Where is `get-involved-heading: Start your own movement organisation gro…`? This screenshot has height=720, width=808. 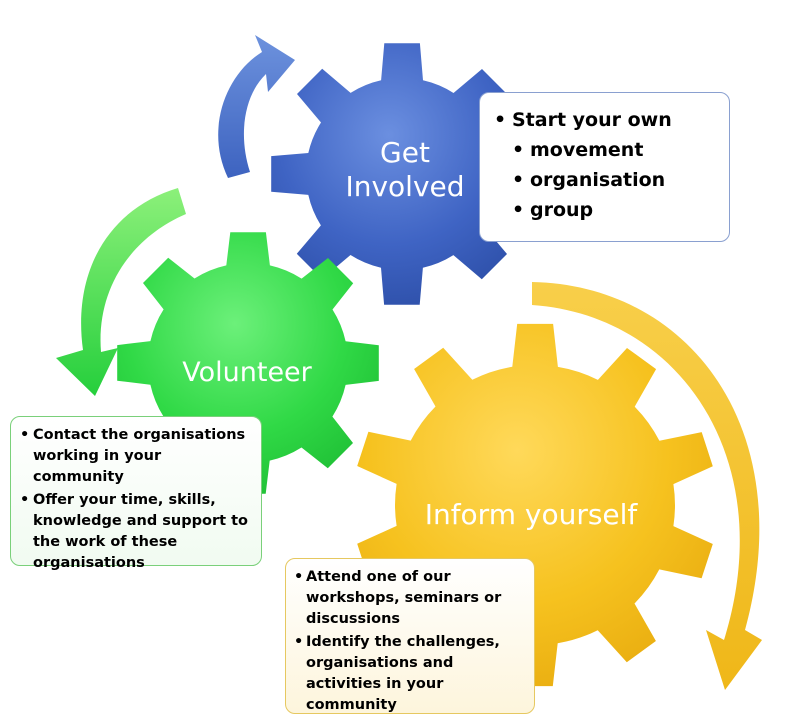 get-involved-heading: Start your own movement organisation gro… is located at coordinates (606, 165).